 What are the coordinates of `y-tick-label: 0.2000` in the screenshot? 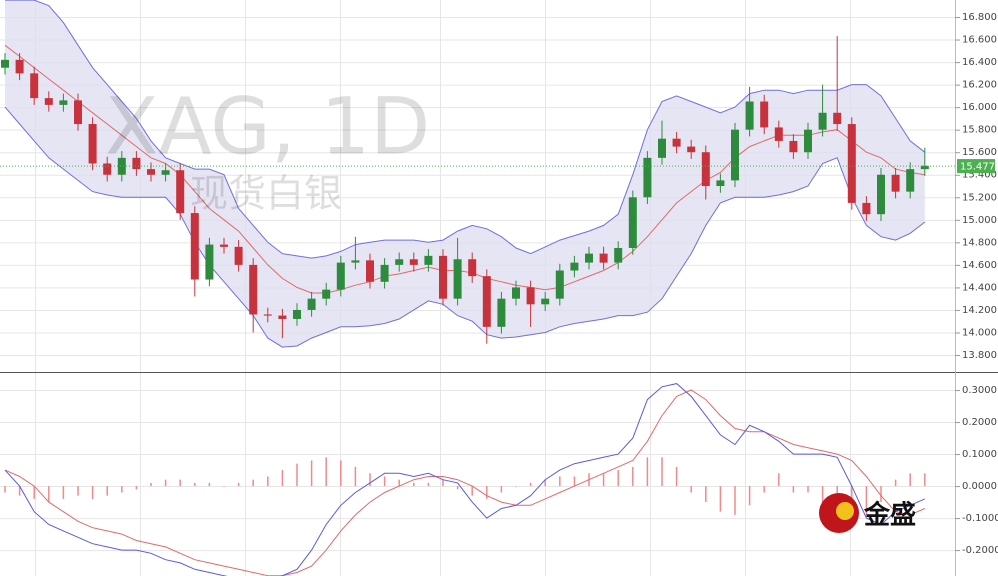 It's located at (979, 422).